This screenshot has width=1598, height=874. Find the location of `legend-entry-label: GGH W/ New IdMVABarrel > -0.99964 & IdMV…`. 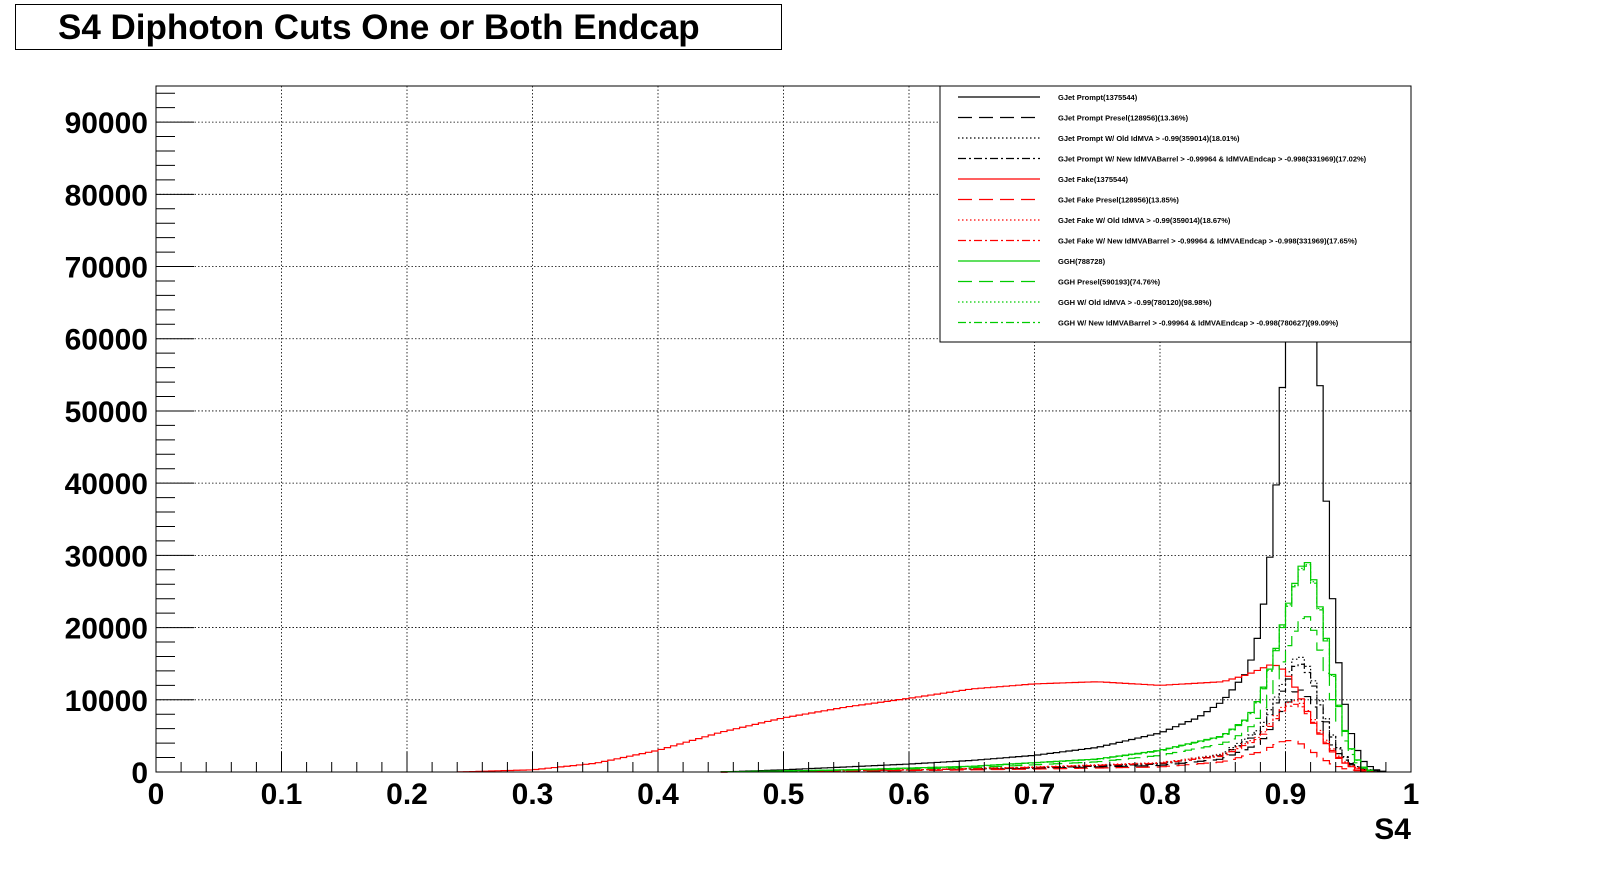

legend-entry-label: GGH W/ New IdMVABarrel > -0.99964 & IdMV… is located at coordinates (1198, 323).